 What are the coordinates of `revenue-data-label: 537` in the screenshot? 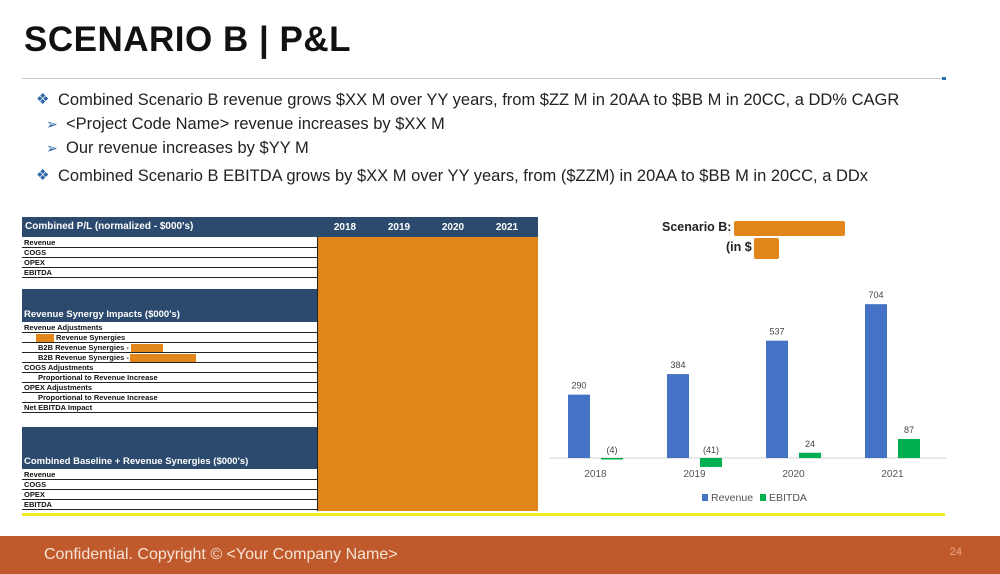 It's located at (776, 332).